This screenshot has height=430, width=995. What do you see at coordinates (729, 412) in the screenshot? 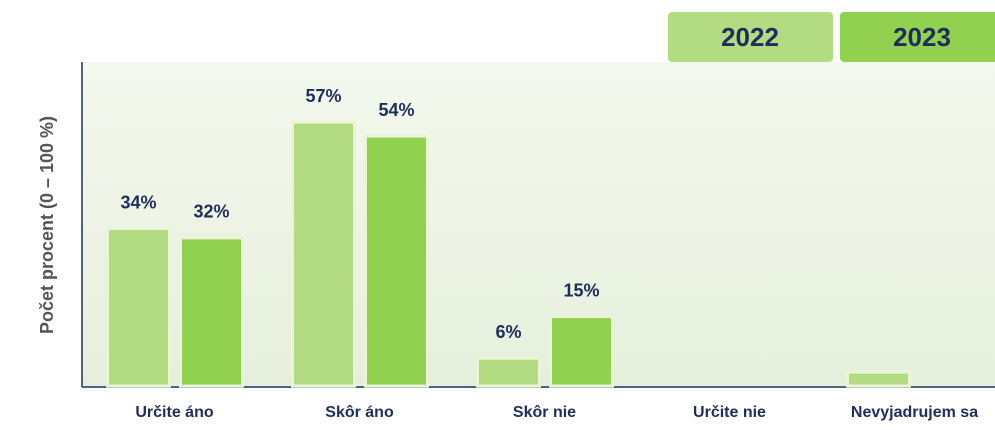
I see `x-tick-label: Určite nie` at bounding box center [729, 412].